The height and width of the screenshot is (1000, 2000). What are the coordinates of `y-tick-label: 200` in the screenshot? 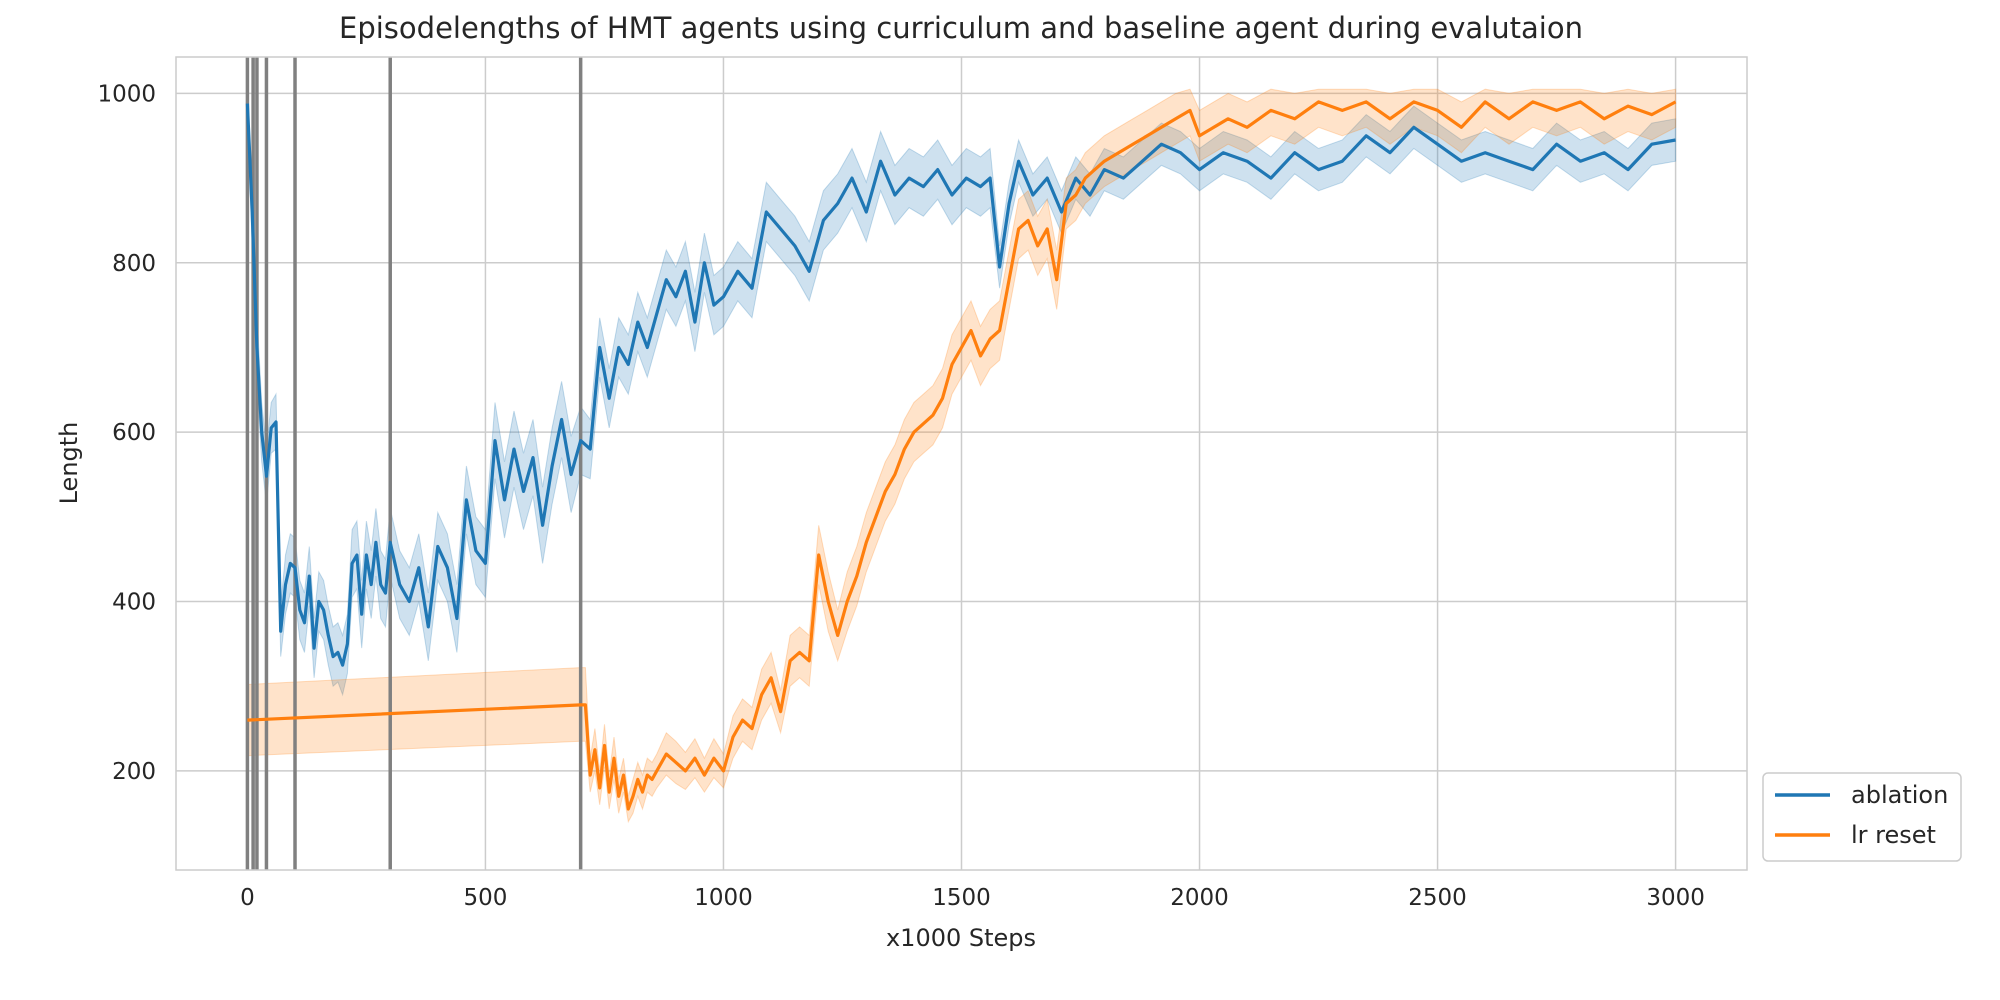 It's located at (134, 772).